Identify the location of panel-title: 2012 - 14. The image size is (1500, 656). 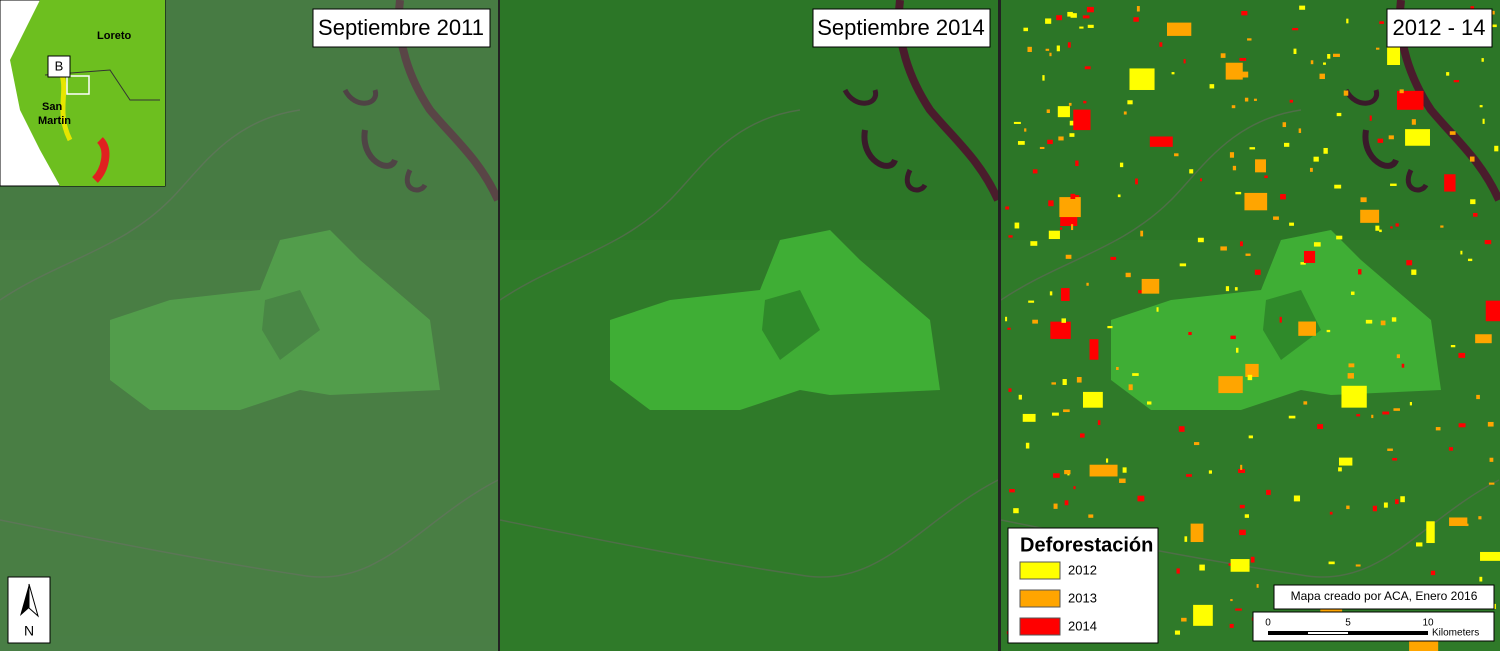
(1439, 27).